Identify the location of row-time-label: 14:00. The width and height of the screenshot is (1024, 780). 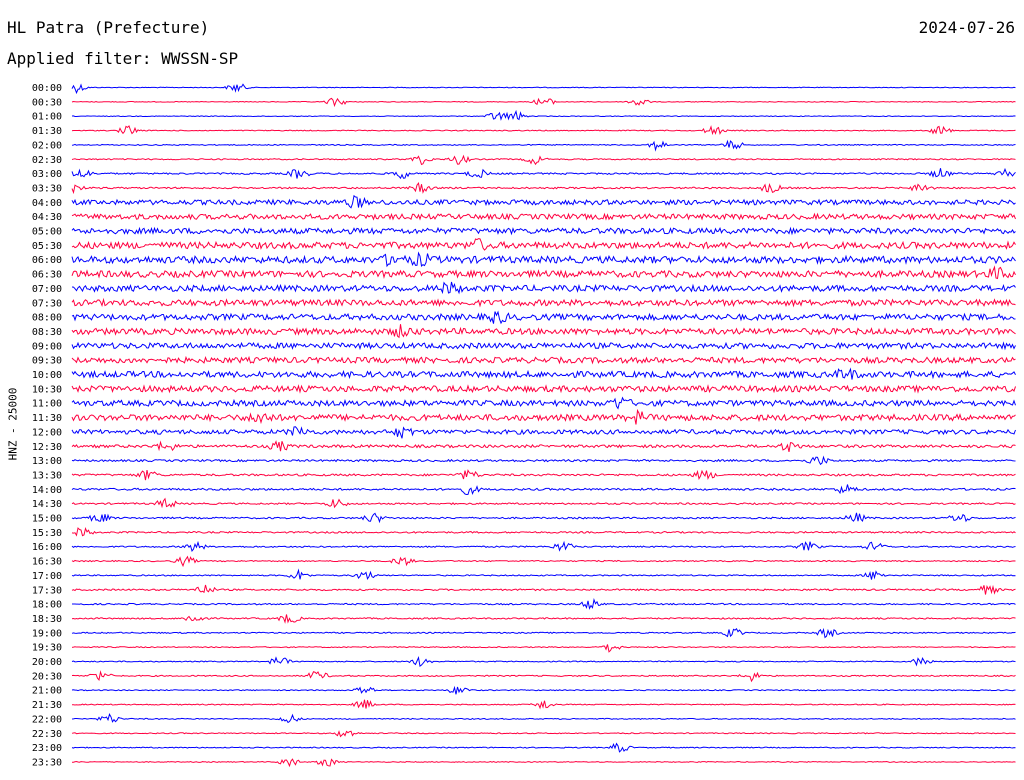
(47, 490).